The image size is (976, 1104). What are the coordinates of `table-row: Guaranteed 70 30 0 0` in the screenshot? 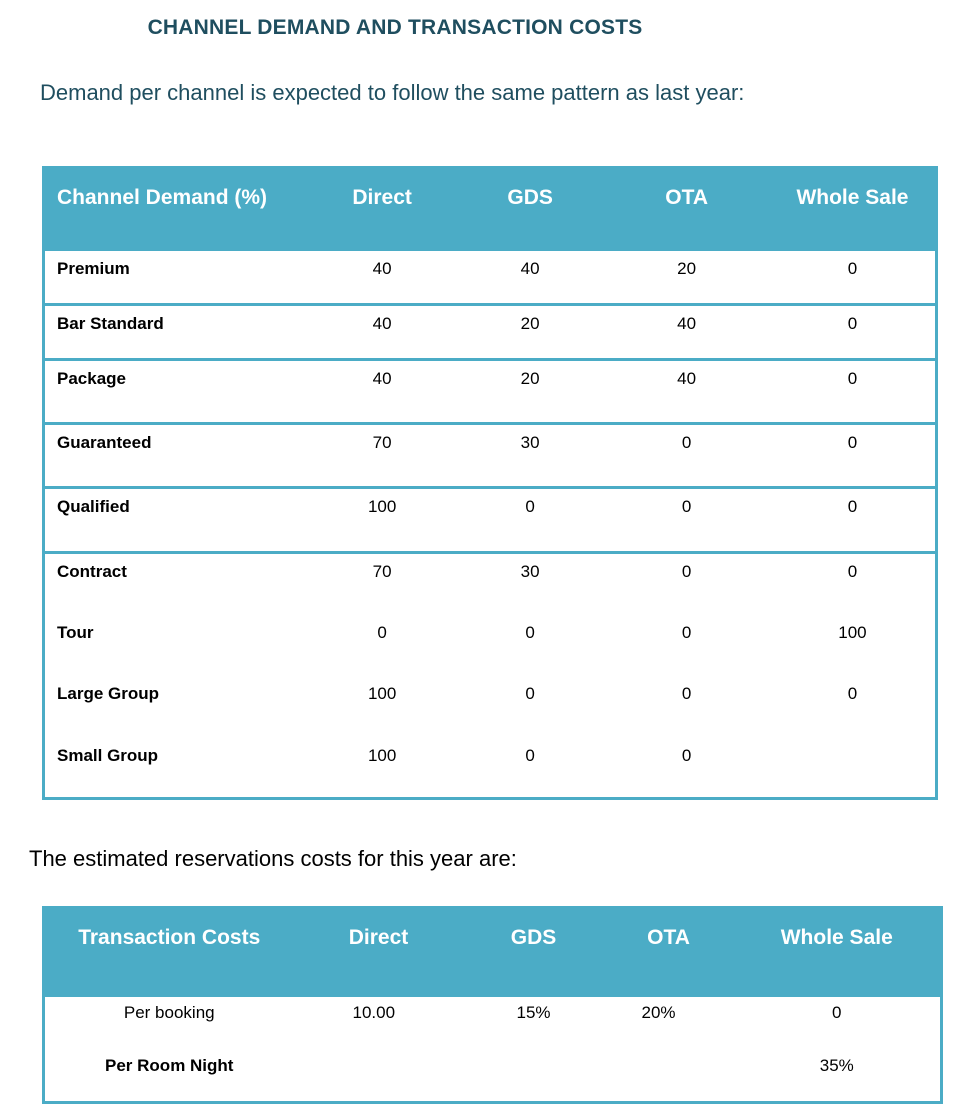 It's located at (490, 455).